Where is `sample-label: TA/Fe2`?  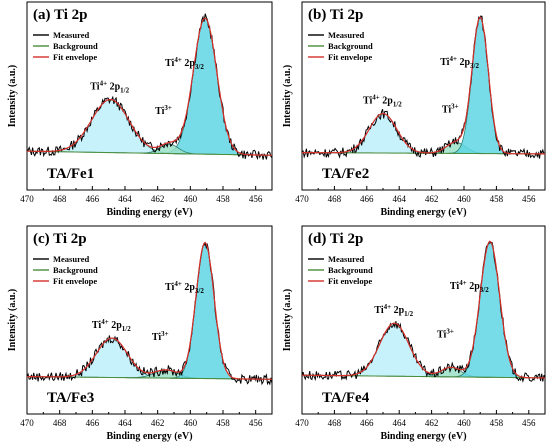
sample-label: TA/Fe2 is located at coordinates (345, 174).